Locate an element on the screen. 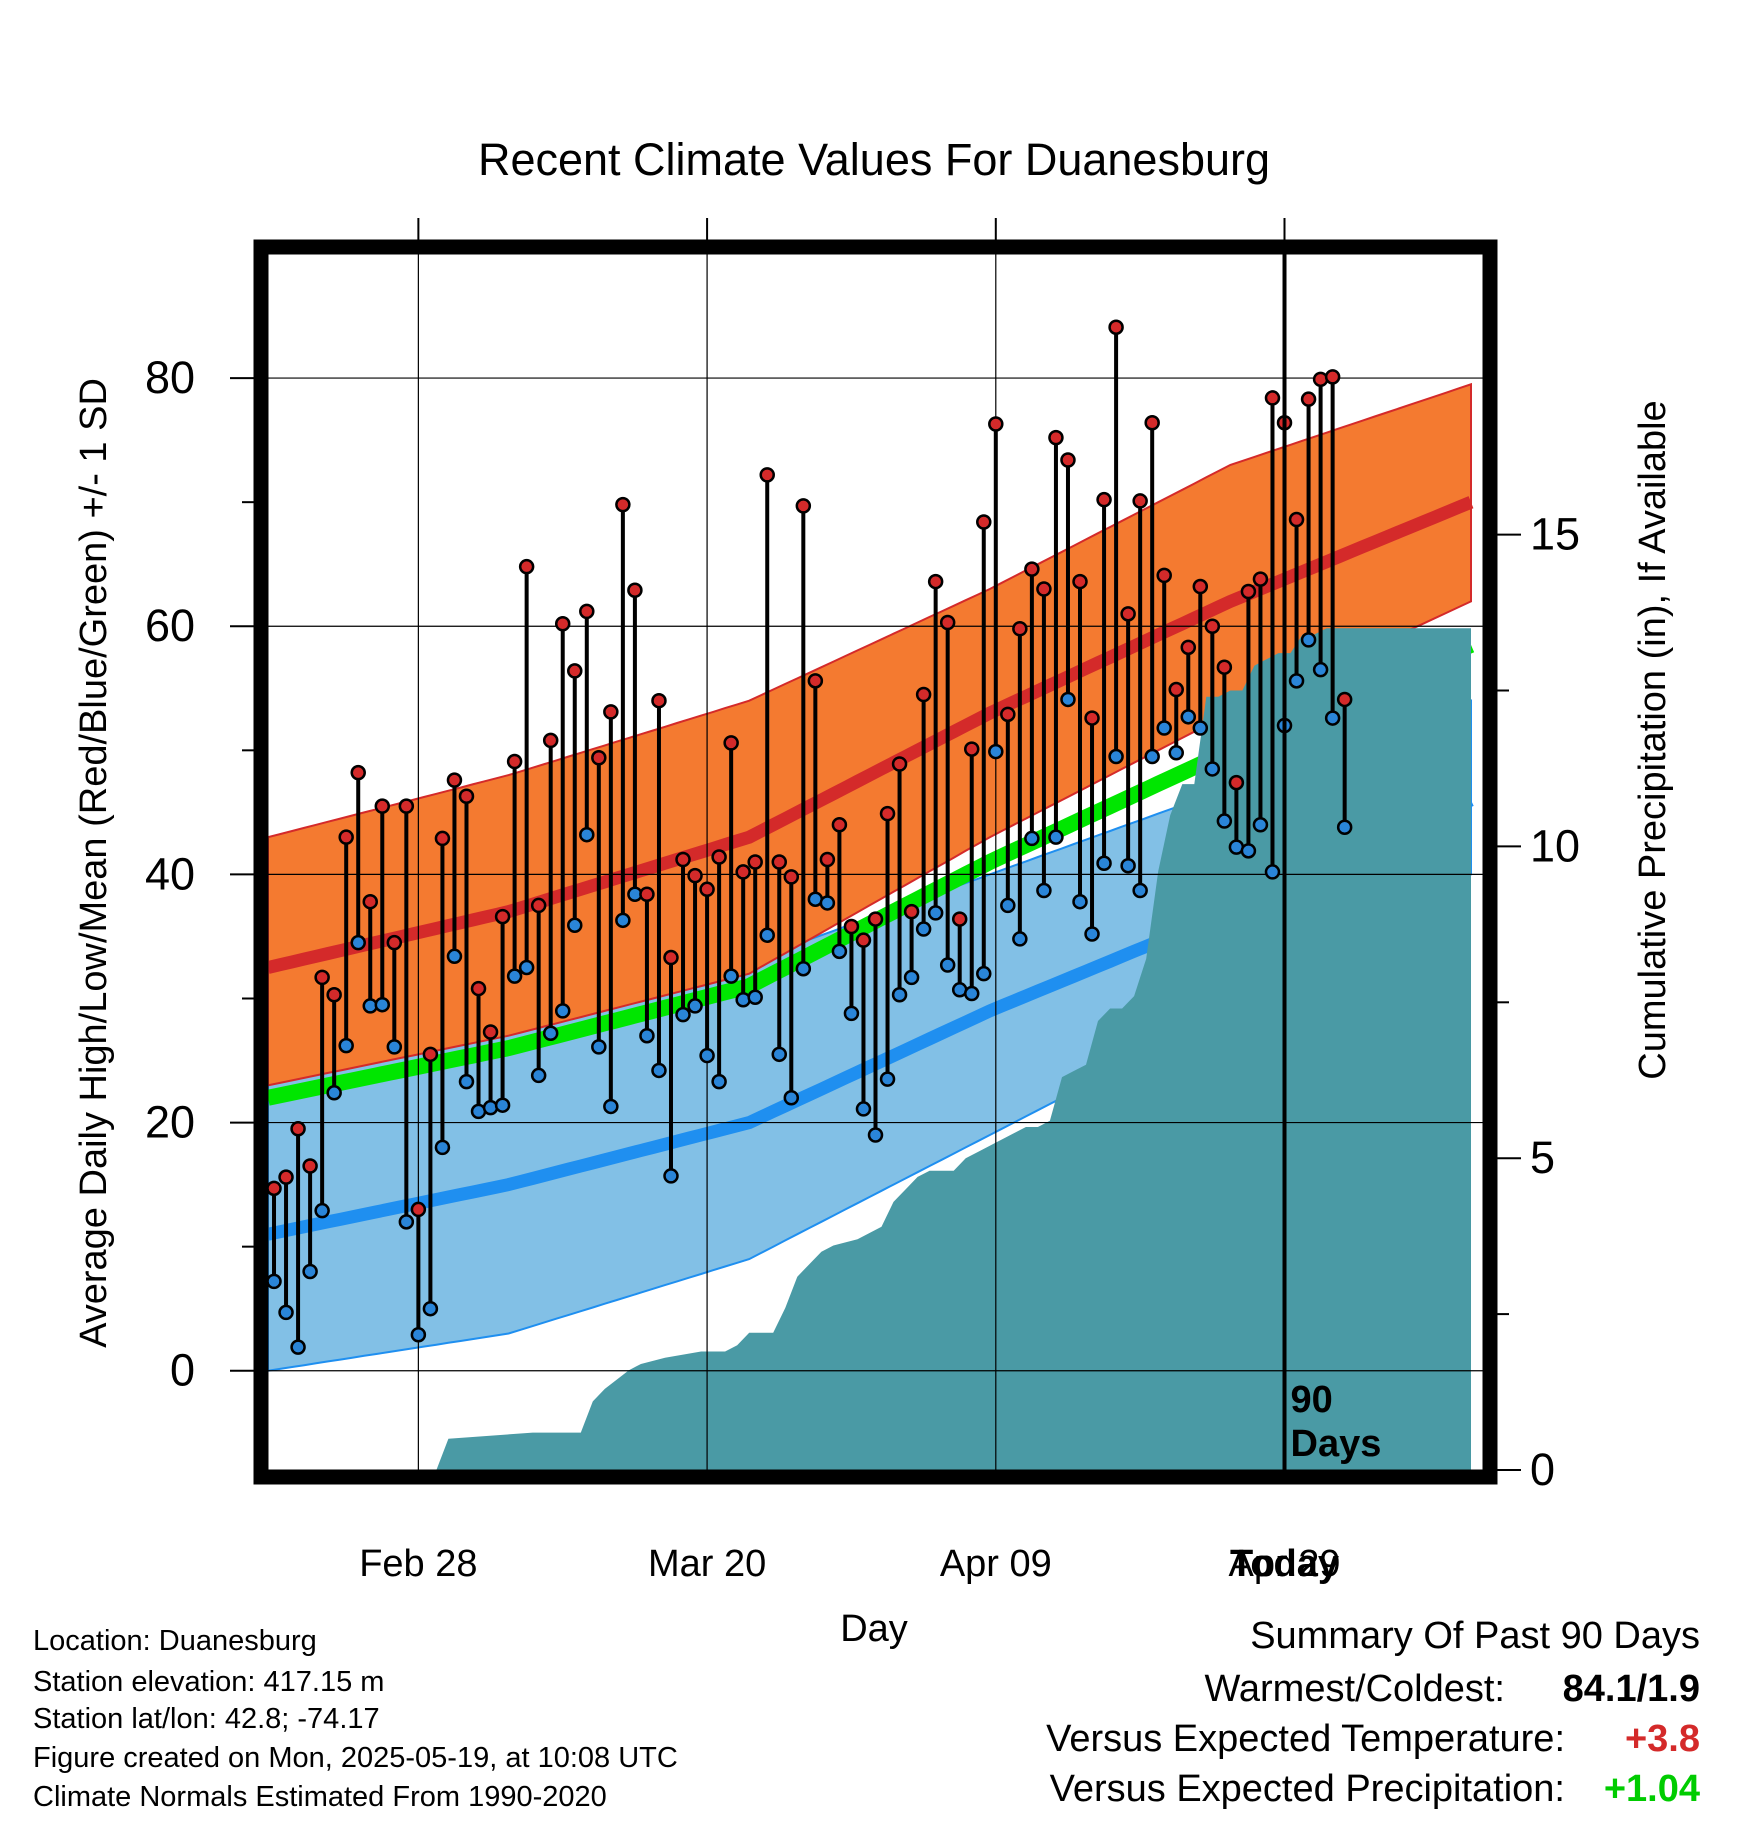 The width and height of the screenshot is (1748, 1828). summary-temp-value: +3.8 is located at coordinates (1662, 1739).